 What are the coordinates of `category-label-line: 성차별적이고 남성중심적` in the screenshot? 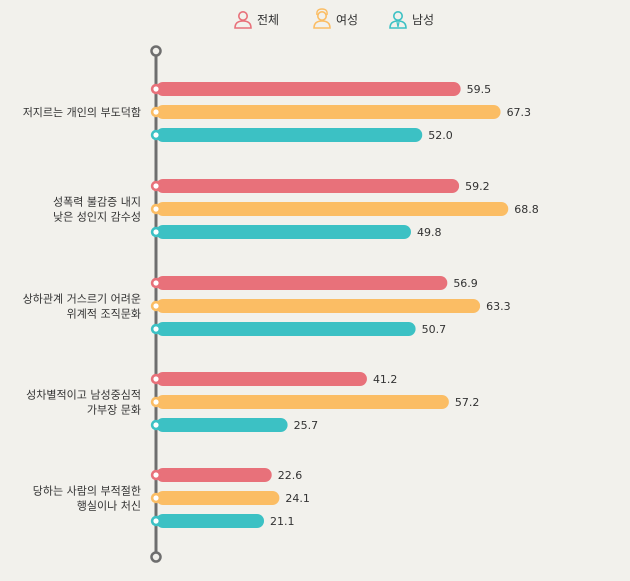 It's located at (83, 395).